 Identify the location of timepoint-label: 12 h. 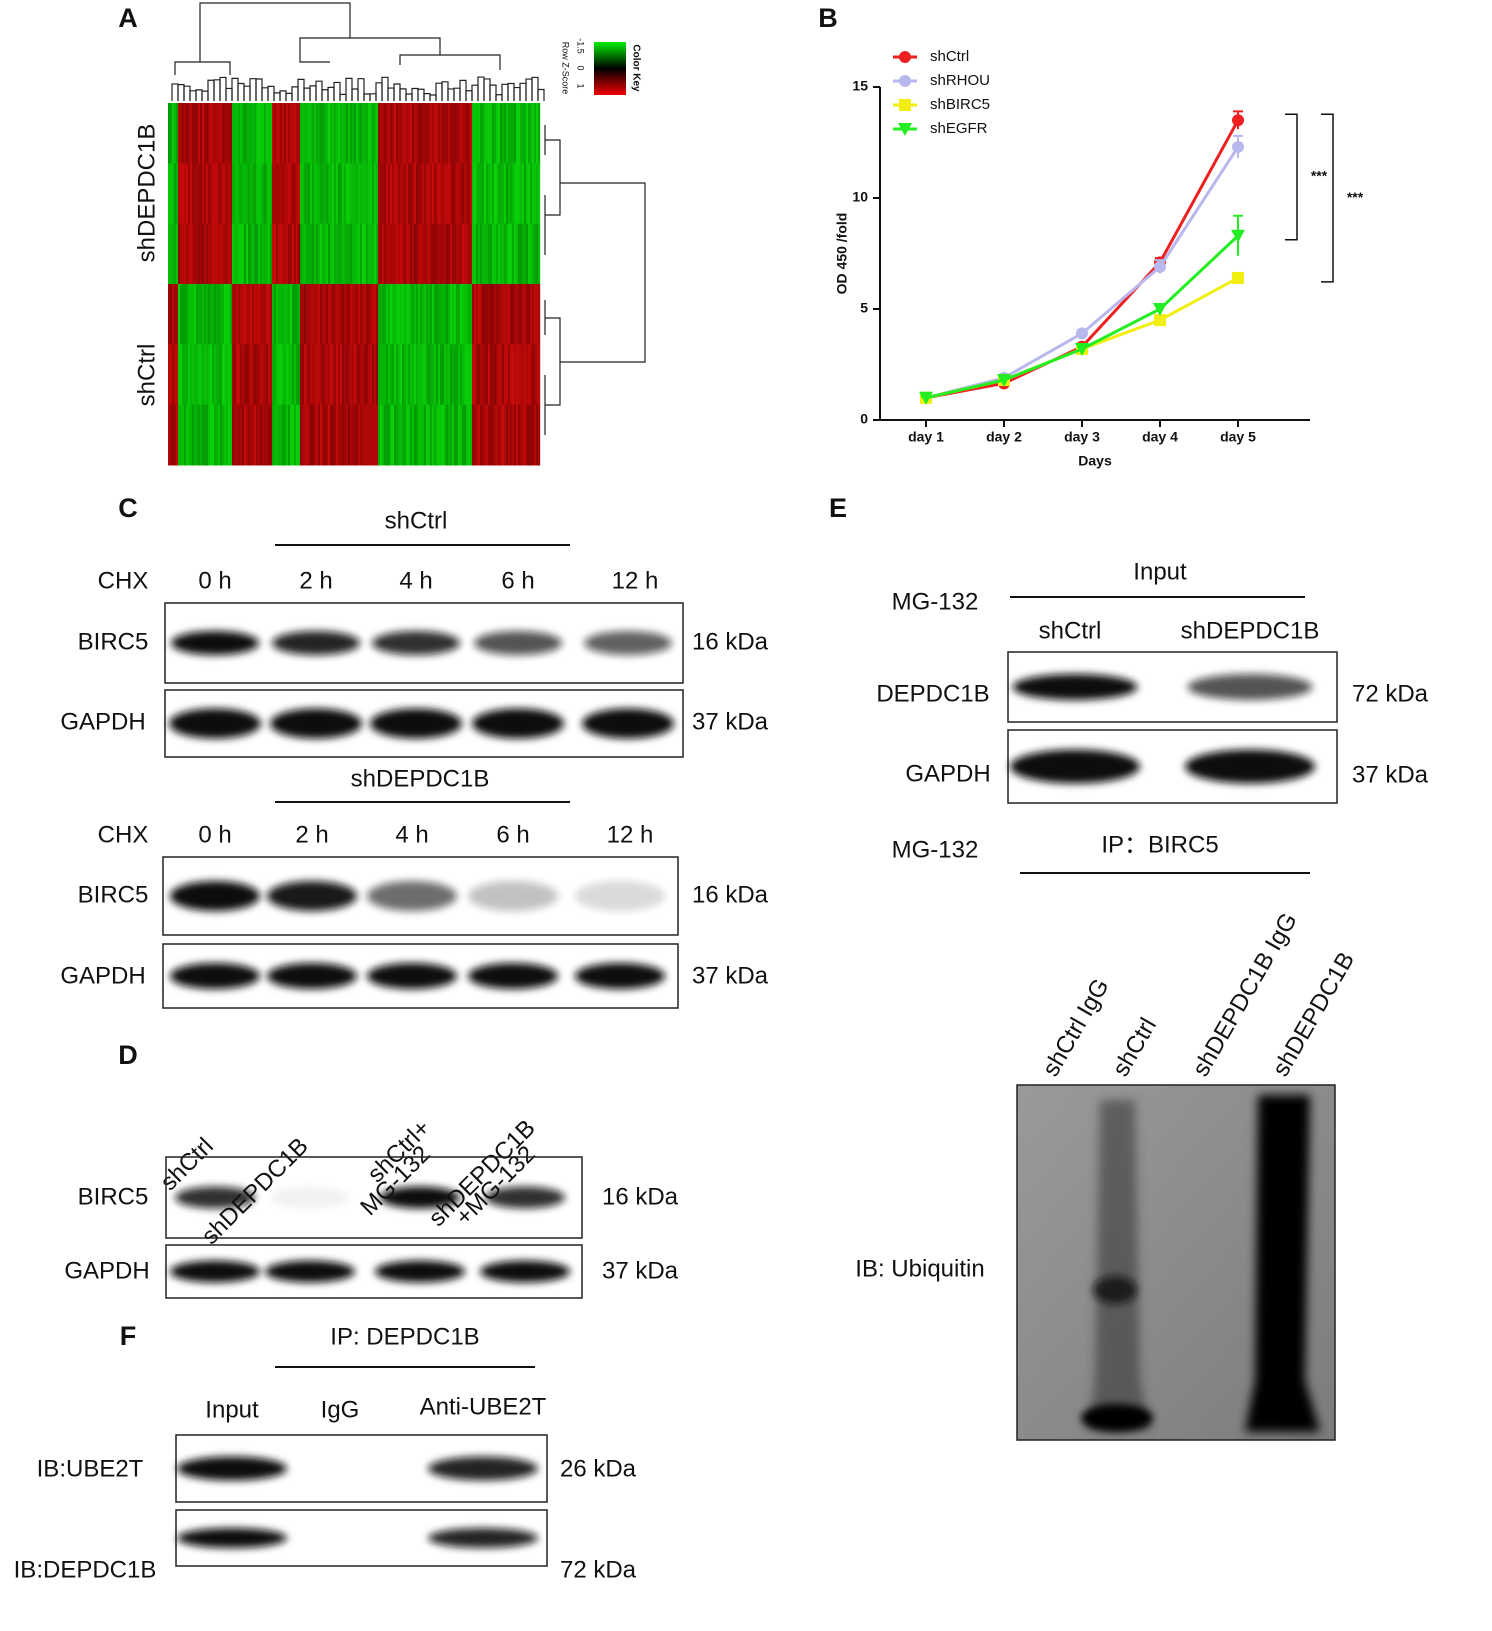
(635, 580).